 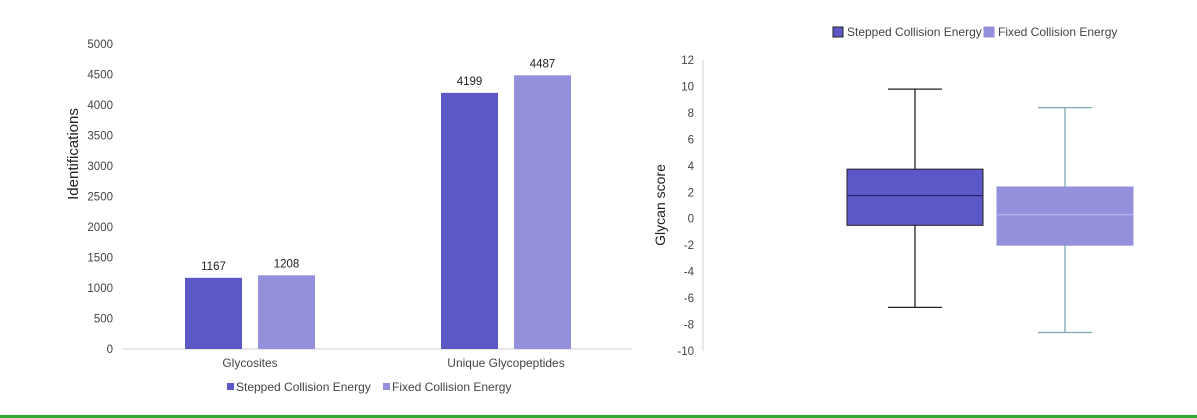 What do you see at coordinates (1065, 216) in the screenshot?
I see `iqr-box-fixed` at bounding box center [1065, 216].